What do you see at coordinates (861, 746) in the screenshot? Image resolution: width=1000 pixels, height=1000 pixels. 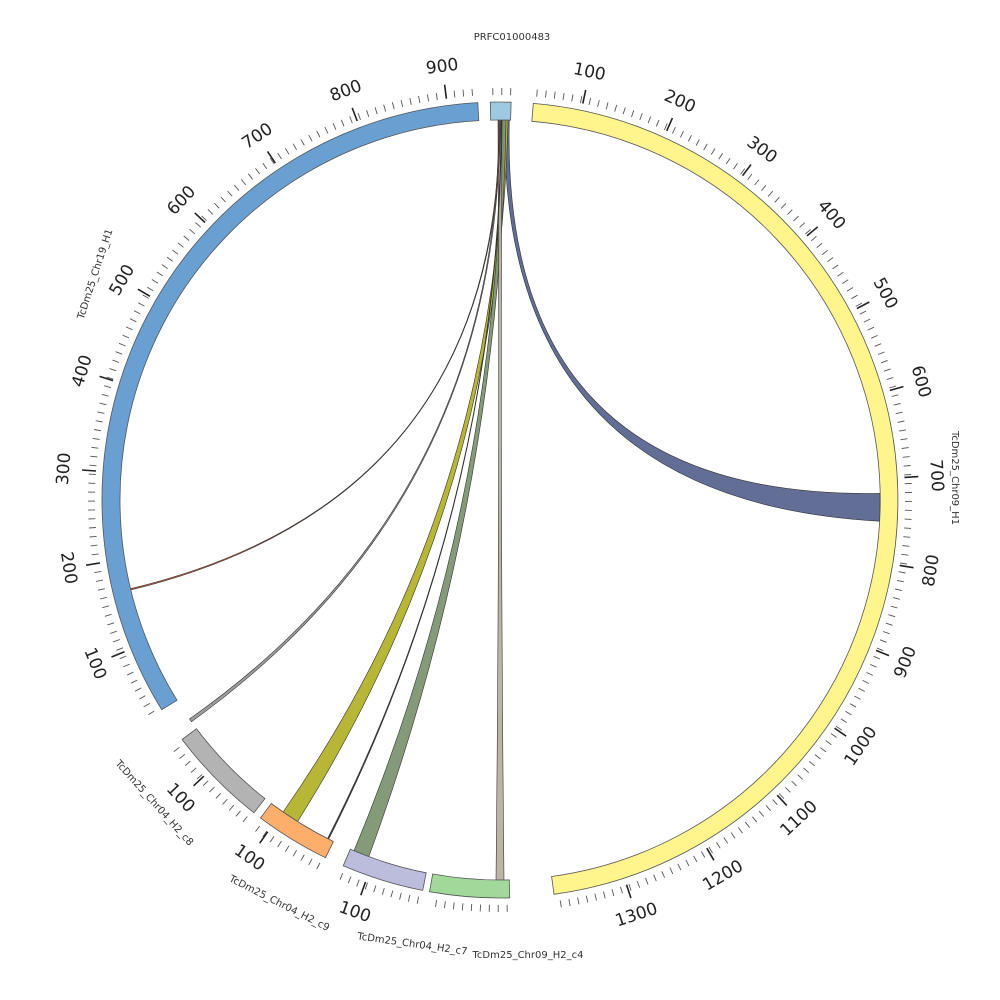 I see `tick-label: 1000` at bounding box center [861, 746].